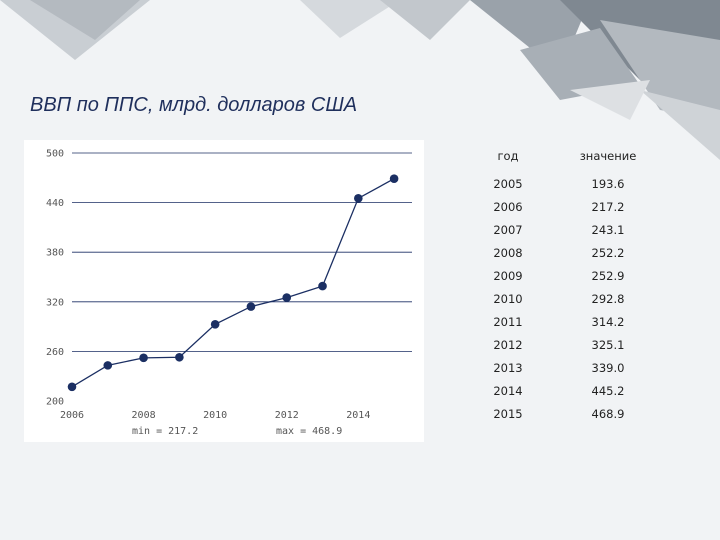 The width and height of the screenshot is (720, 540). What do you see at coordinates (608, 156) in the screenshot?
I see `column-header-value: значение` at bounding box center [608, 156].